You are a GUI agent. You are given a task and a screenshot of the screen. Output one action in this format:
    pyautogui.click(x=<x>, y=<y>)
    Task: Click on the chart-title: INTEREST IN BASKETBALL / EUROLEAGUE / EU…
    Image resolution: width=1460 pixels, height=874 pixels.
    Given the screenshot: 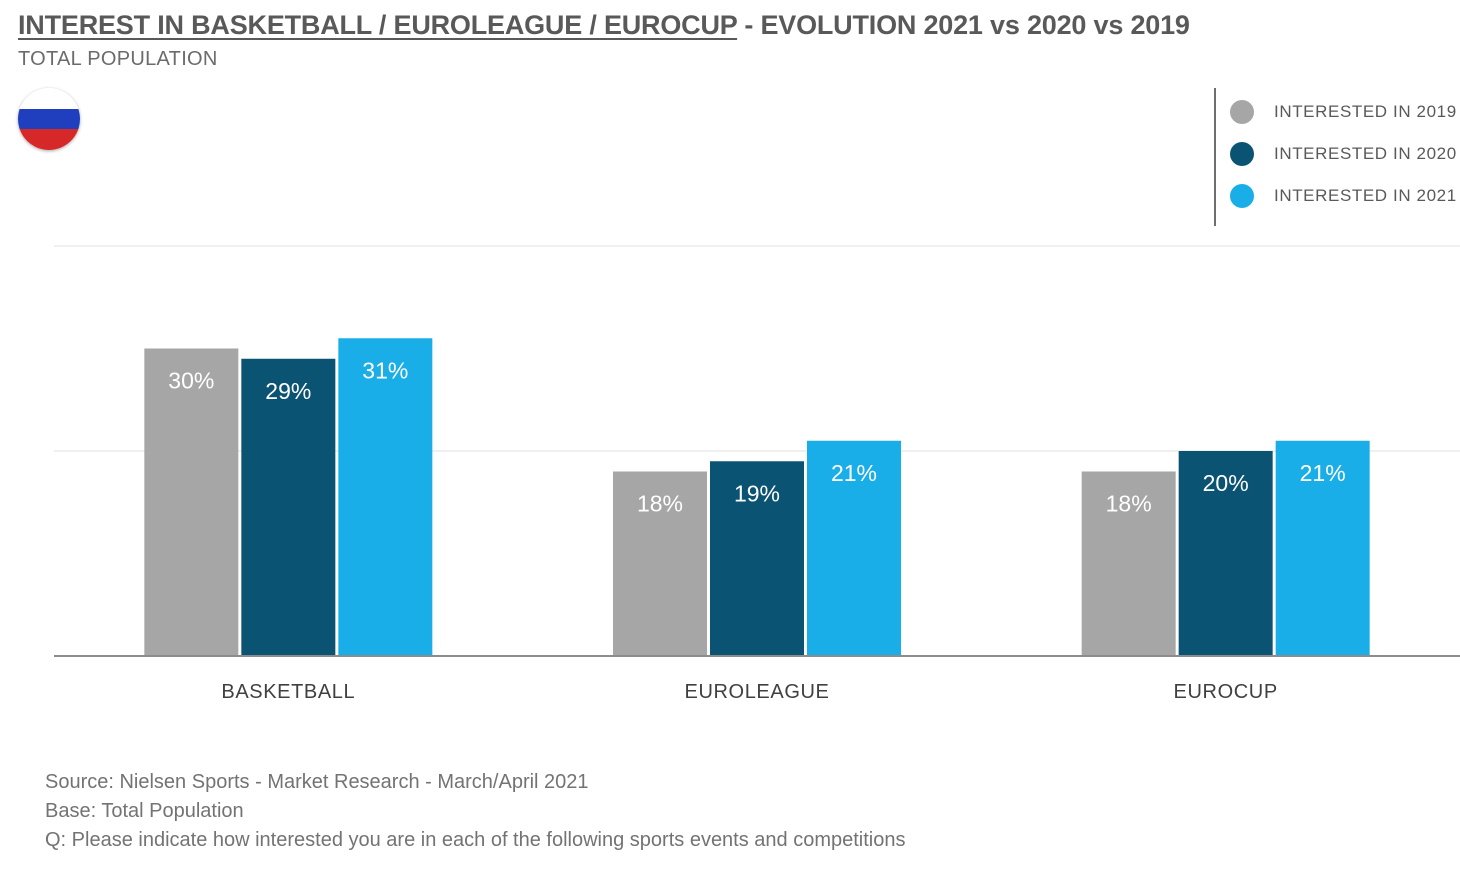 What is the action you would take?
    pyautogui.click(x=604, y=25)
    